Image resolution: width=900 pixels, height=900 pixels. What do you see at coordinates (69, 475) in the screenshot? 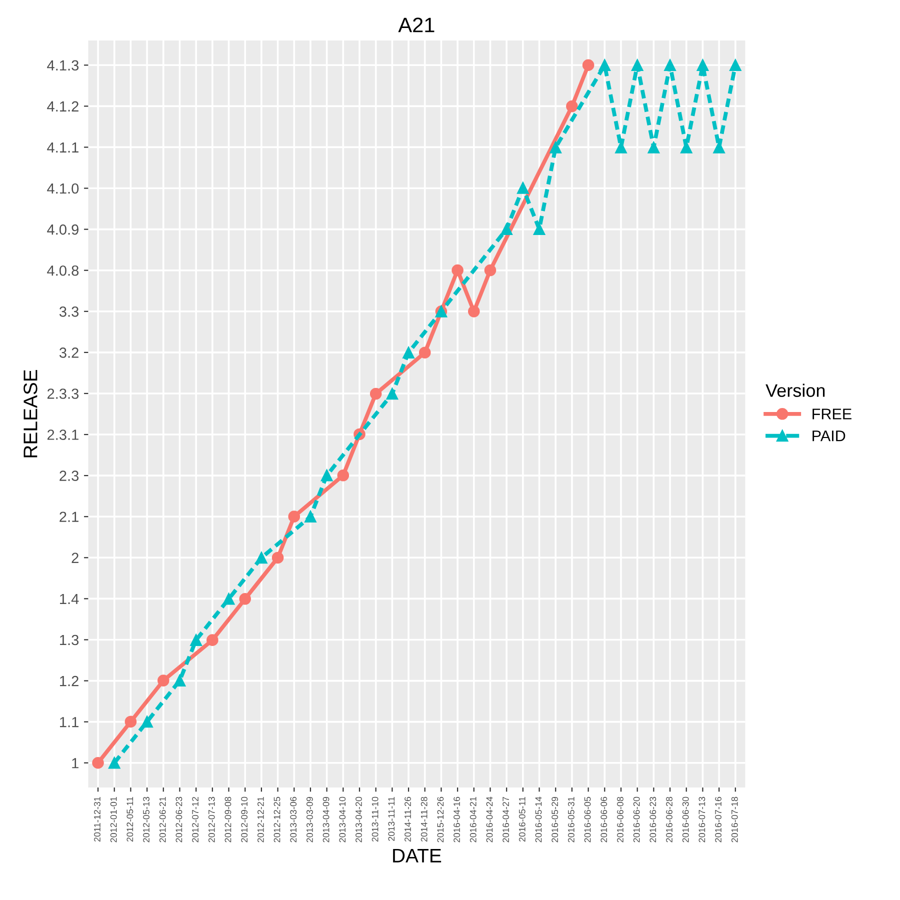
I see `category-label: 2.3` at bounding box center [69, 475].